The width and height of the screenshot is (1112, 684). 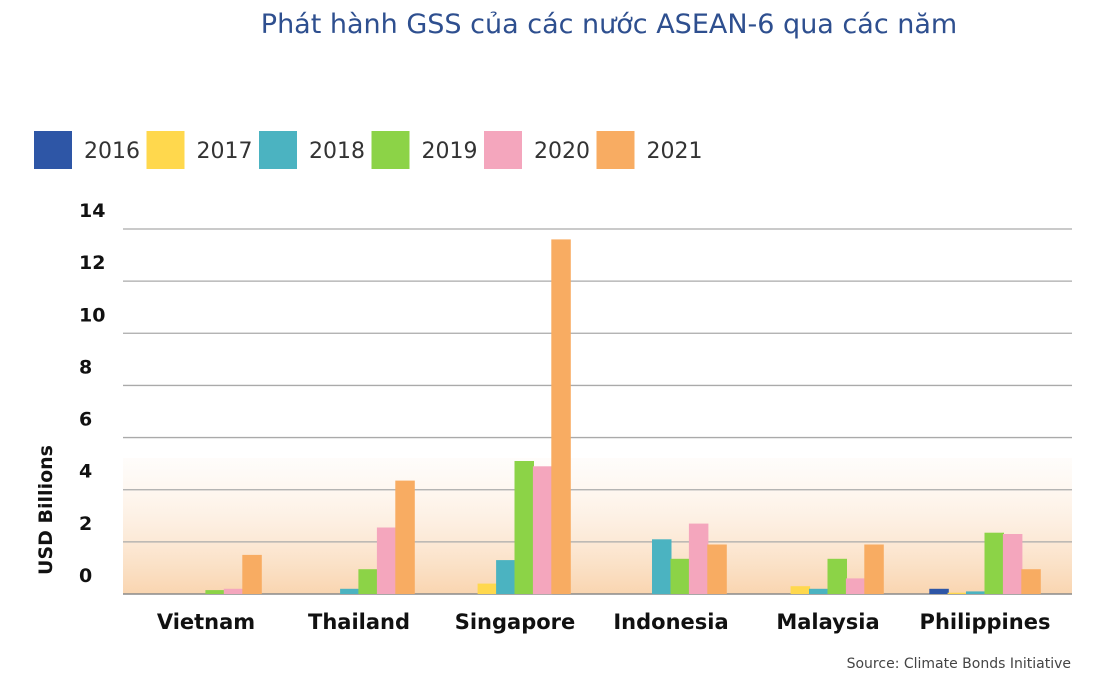 What do you see at coordinates (1012, 564) in the screenshot?
I see `bar-philippines-2020` at bounding box center [1012, 564].